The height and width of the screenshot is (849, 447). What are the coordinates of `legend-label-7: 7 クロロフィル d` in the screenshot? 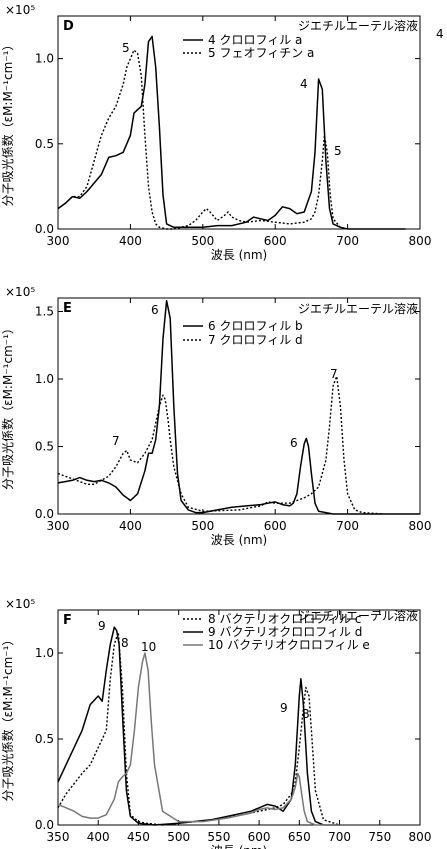 It's located at (255, 340).